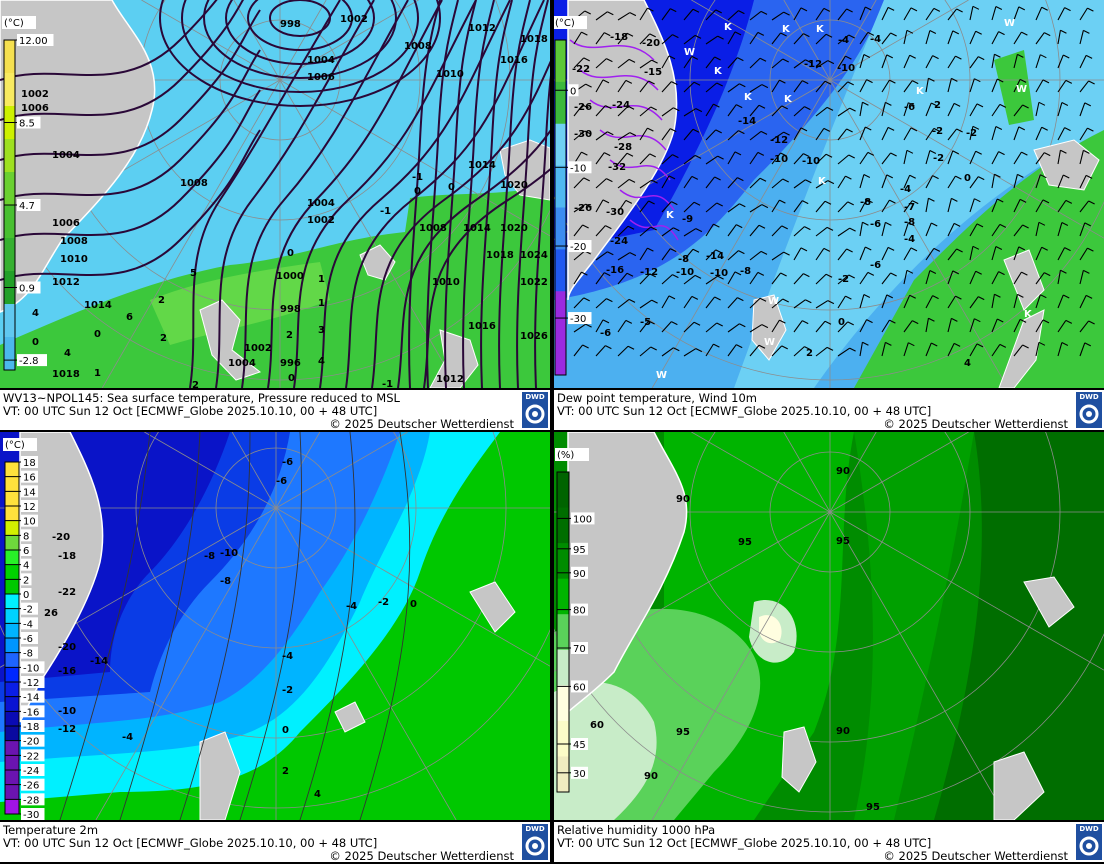  What do you see at coordinates (909, 207) in the screenshot?
I see `contour-label: -7` at bounding box center [909, 207].